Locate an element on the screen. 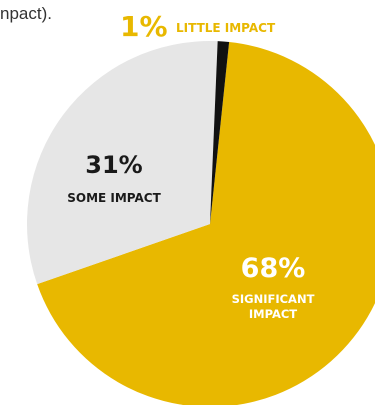 The height and width of the screenshot is (405, 375). little-impact-value: 1% is located at coordinates (144, 26).